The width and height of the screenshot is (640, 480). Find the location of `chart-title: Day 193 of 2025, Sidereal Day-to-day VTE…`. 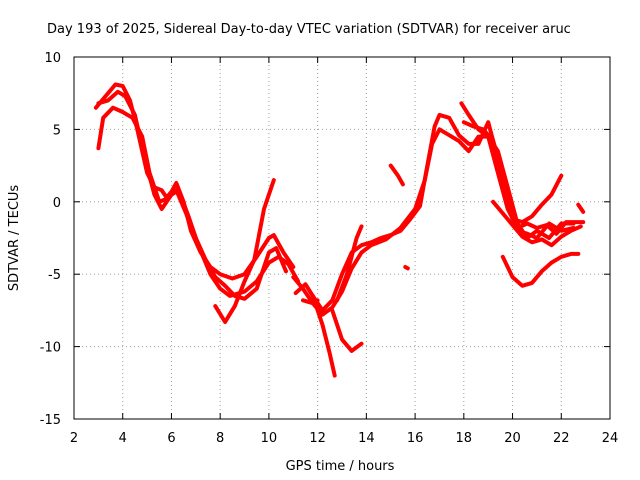

chart-title: Day 193 of 2025, Sidereal Day-to-day VTE… is located at coordinates (309, 29).